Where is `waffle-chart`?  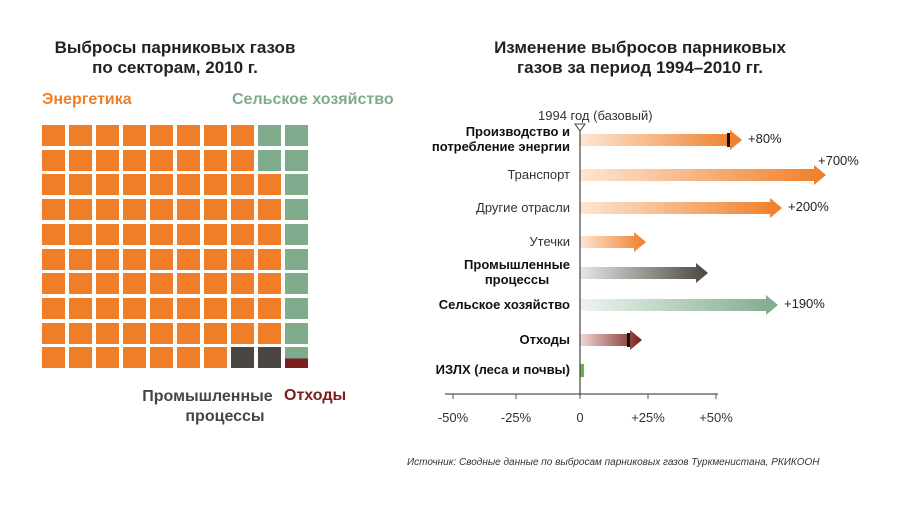 waffle-chart is located at coordinates (175, 249).